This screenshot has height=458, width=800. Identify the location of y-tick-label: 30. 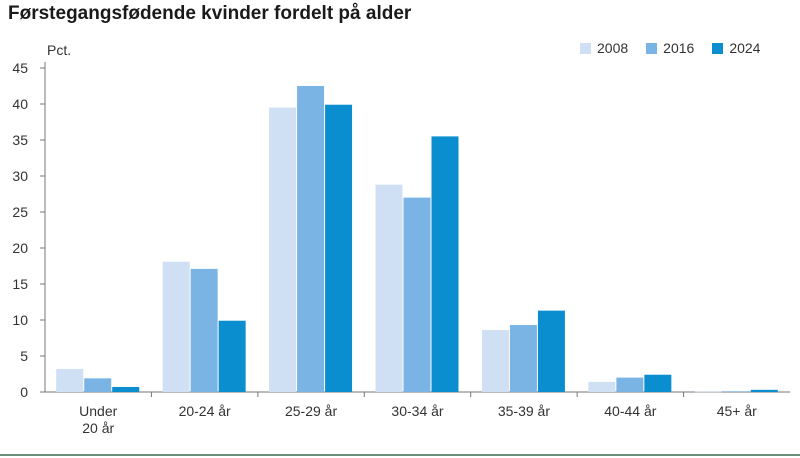
(20, 176).